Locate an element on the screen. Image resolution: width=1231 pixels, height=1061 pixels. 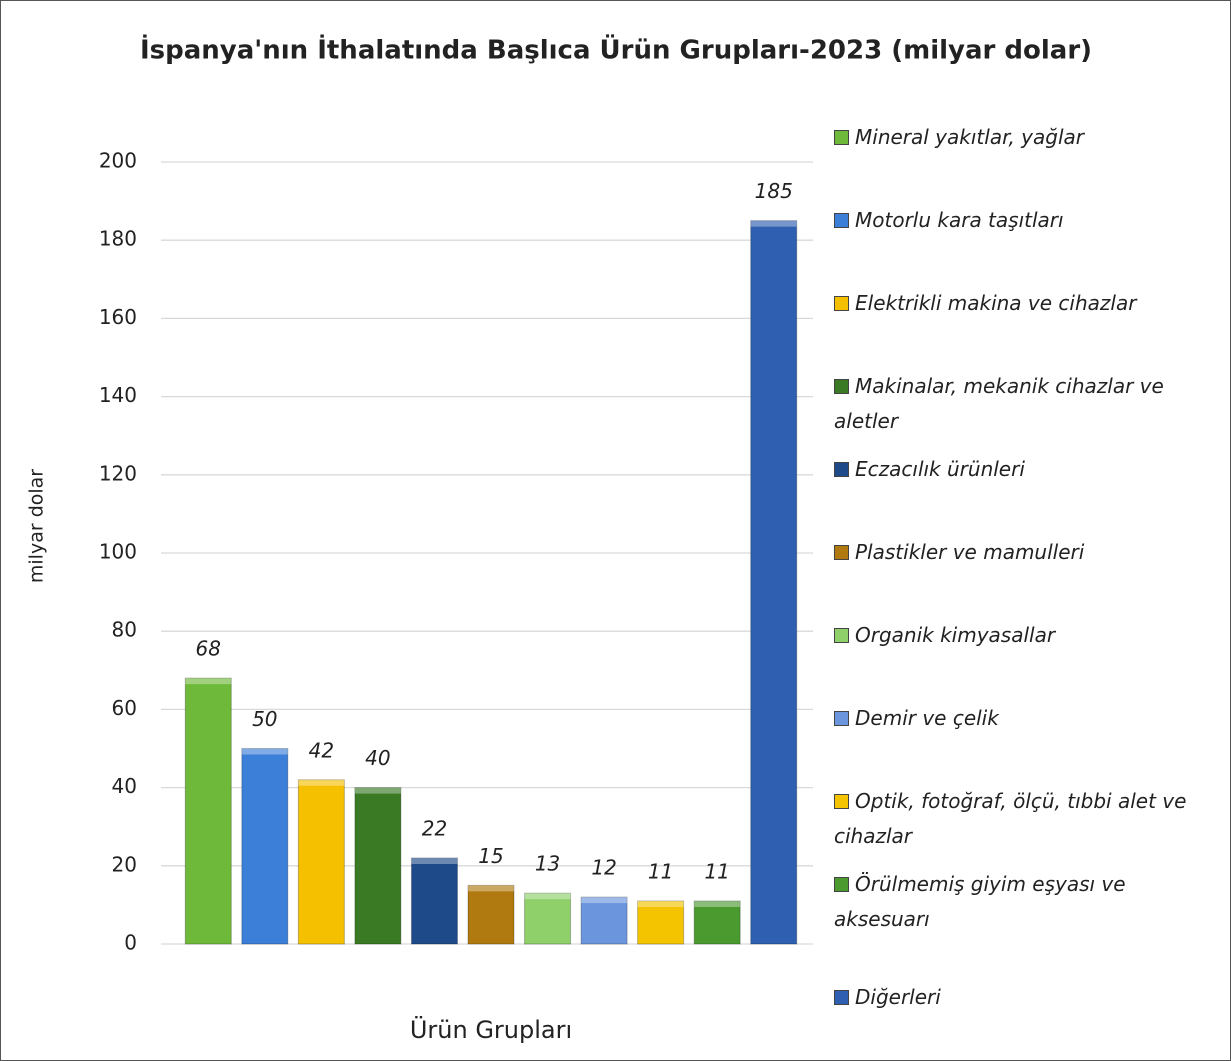
y-tick-label: 20 is located at coordinates (124, 864).